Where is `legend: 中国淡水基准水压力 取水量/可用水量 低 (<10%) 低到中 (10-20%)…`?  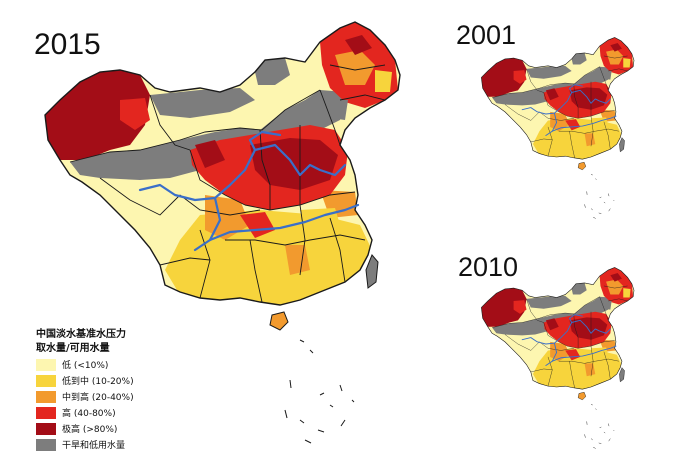
legend: 中国淡水基准水压力 取水量/可用水量 低 (<10%) 低到中 (10-20%)… is located at coordinates (136, 389).